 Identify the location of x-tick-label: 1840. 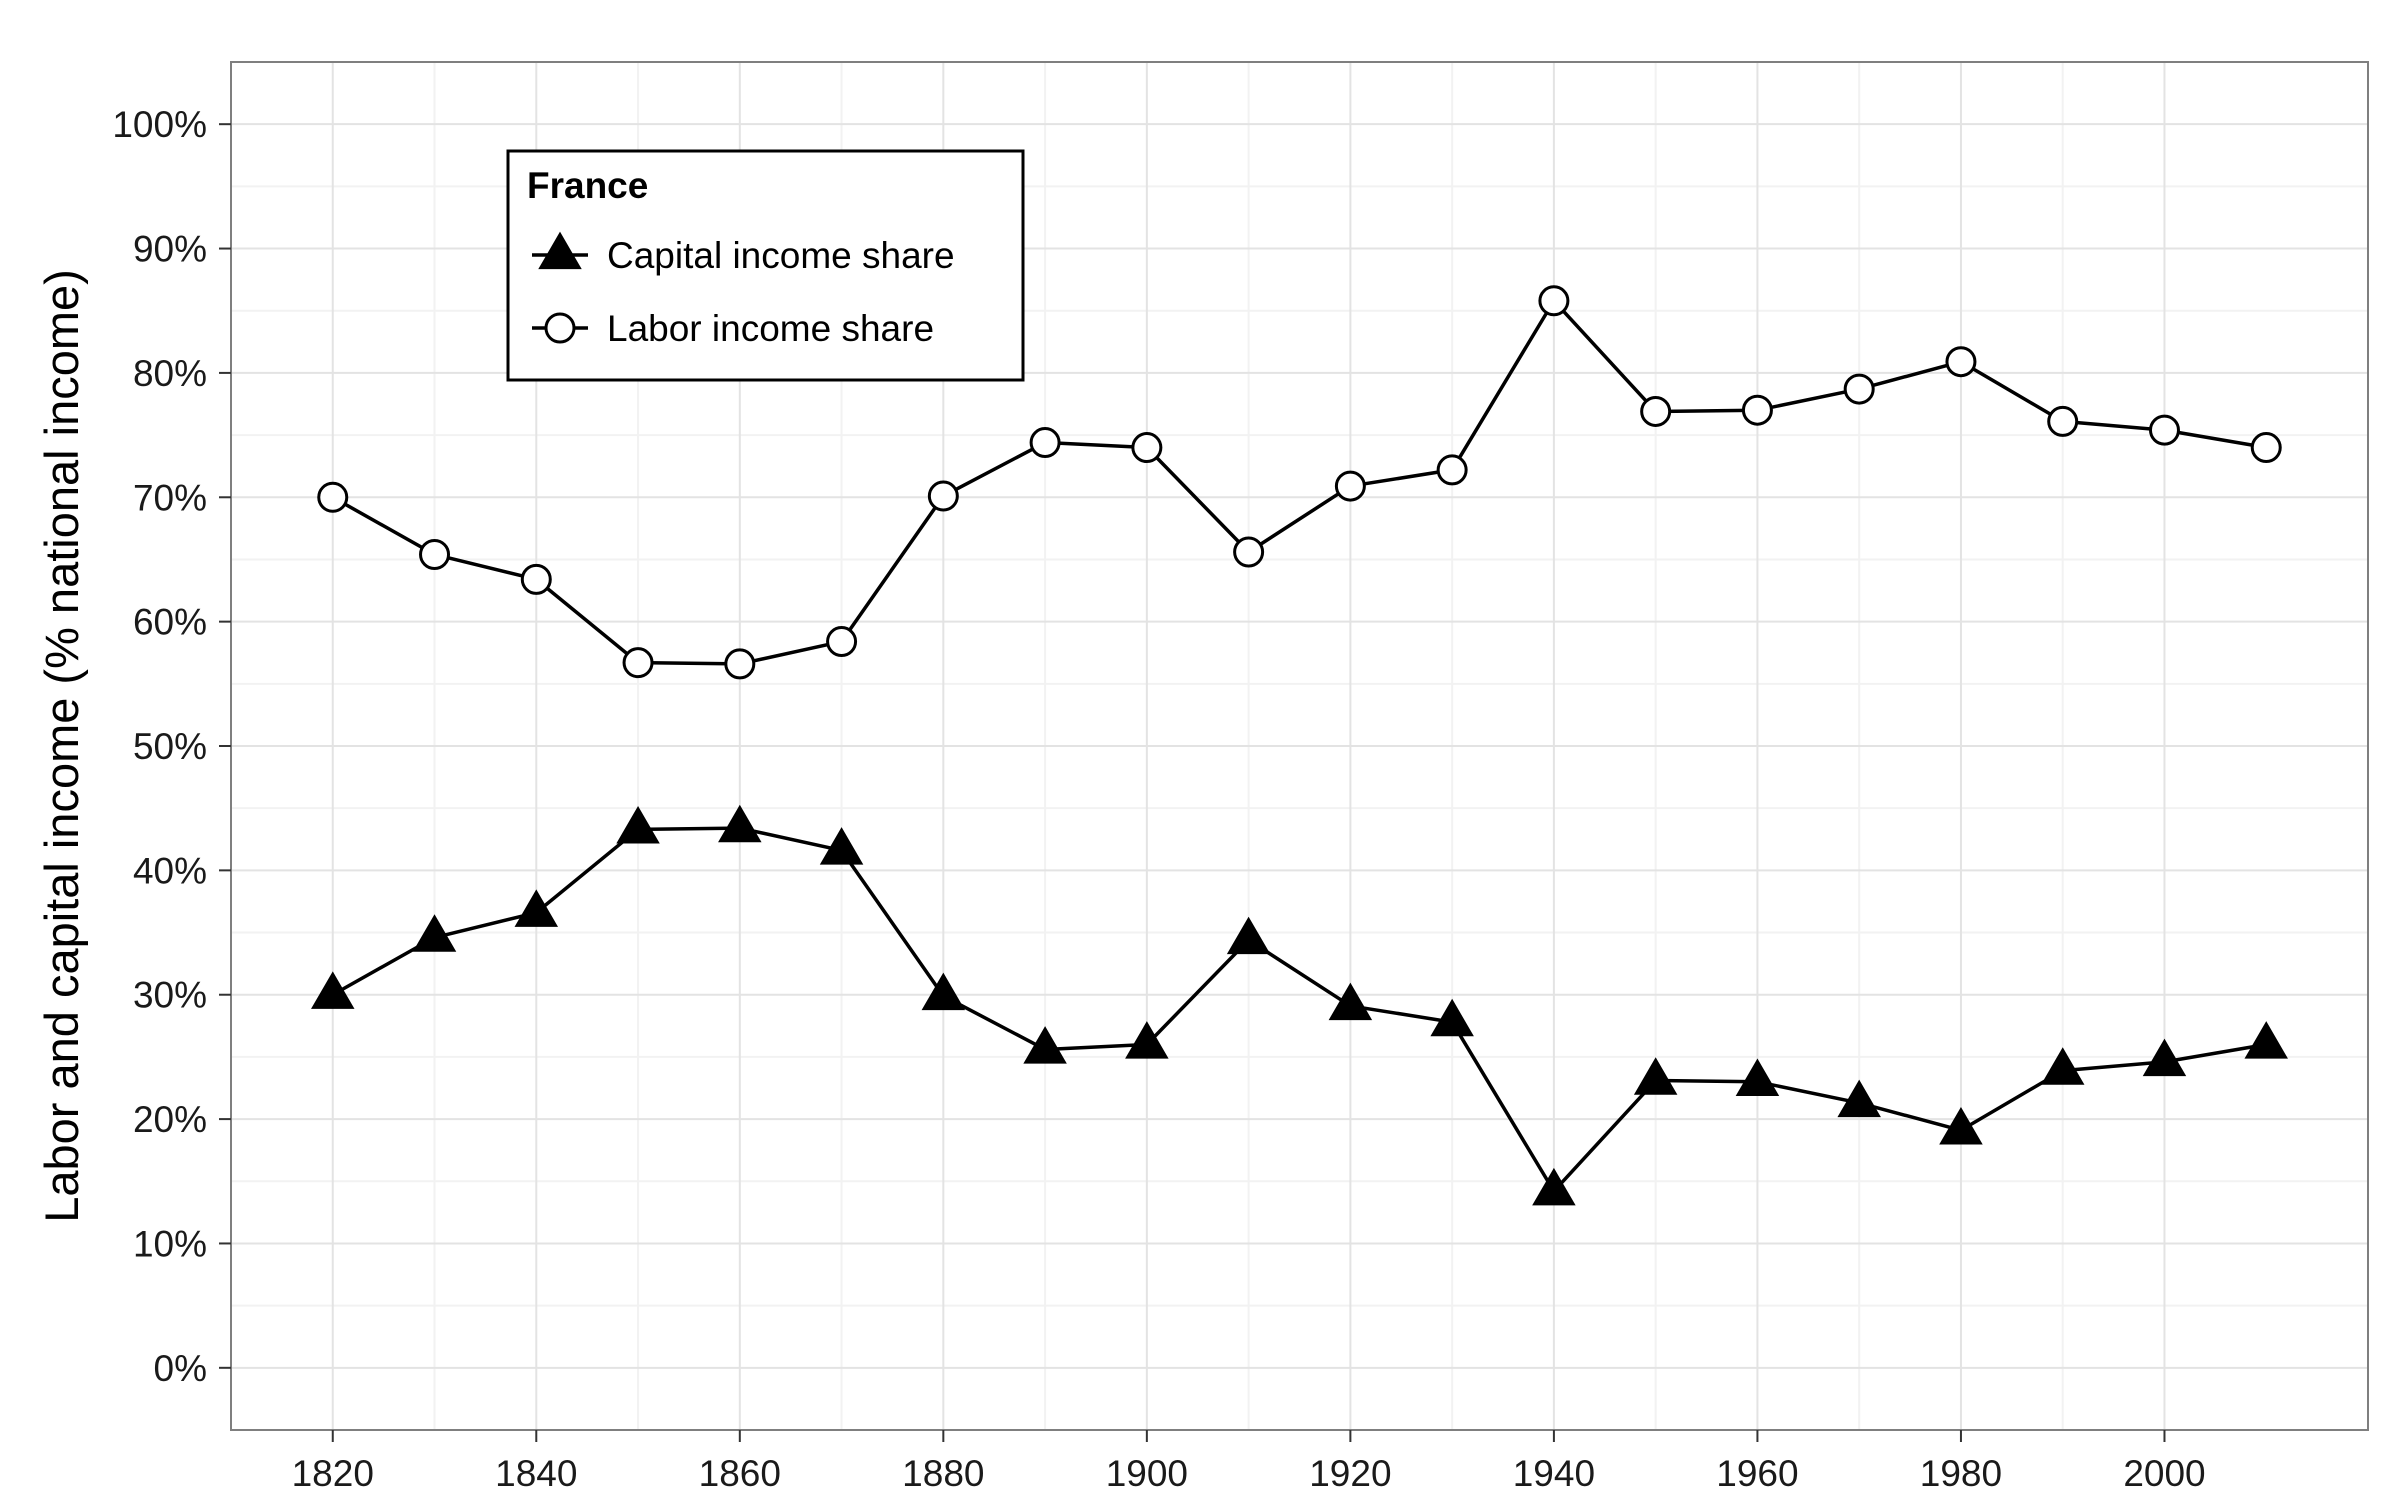
(536, 1473).